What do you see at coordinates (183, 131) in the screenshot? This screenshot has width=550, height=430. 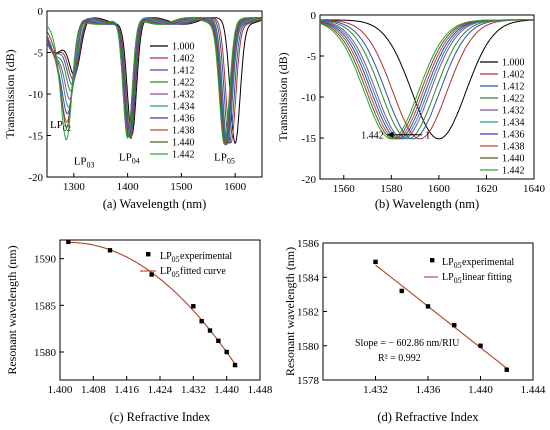 I see `panel-a-legend-label: 1.438` at bounding box center [183, 131].